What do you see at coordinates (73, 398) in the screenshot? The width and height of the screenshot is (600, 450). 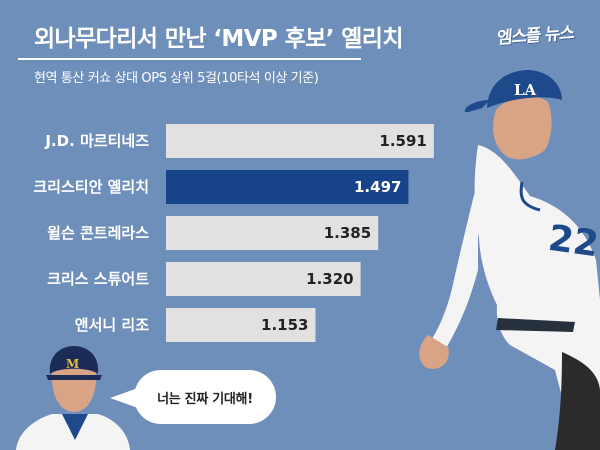 I see `batter-photo: M` at bounding box center [73, 398].